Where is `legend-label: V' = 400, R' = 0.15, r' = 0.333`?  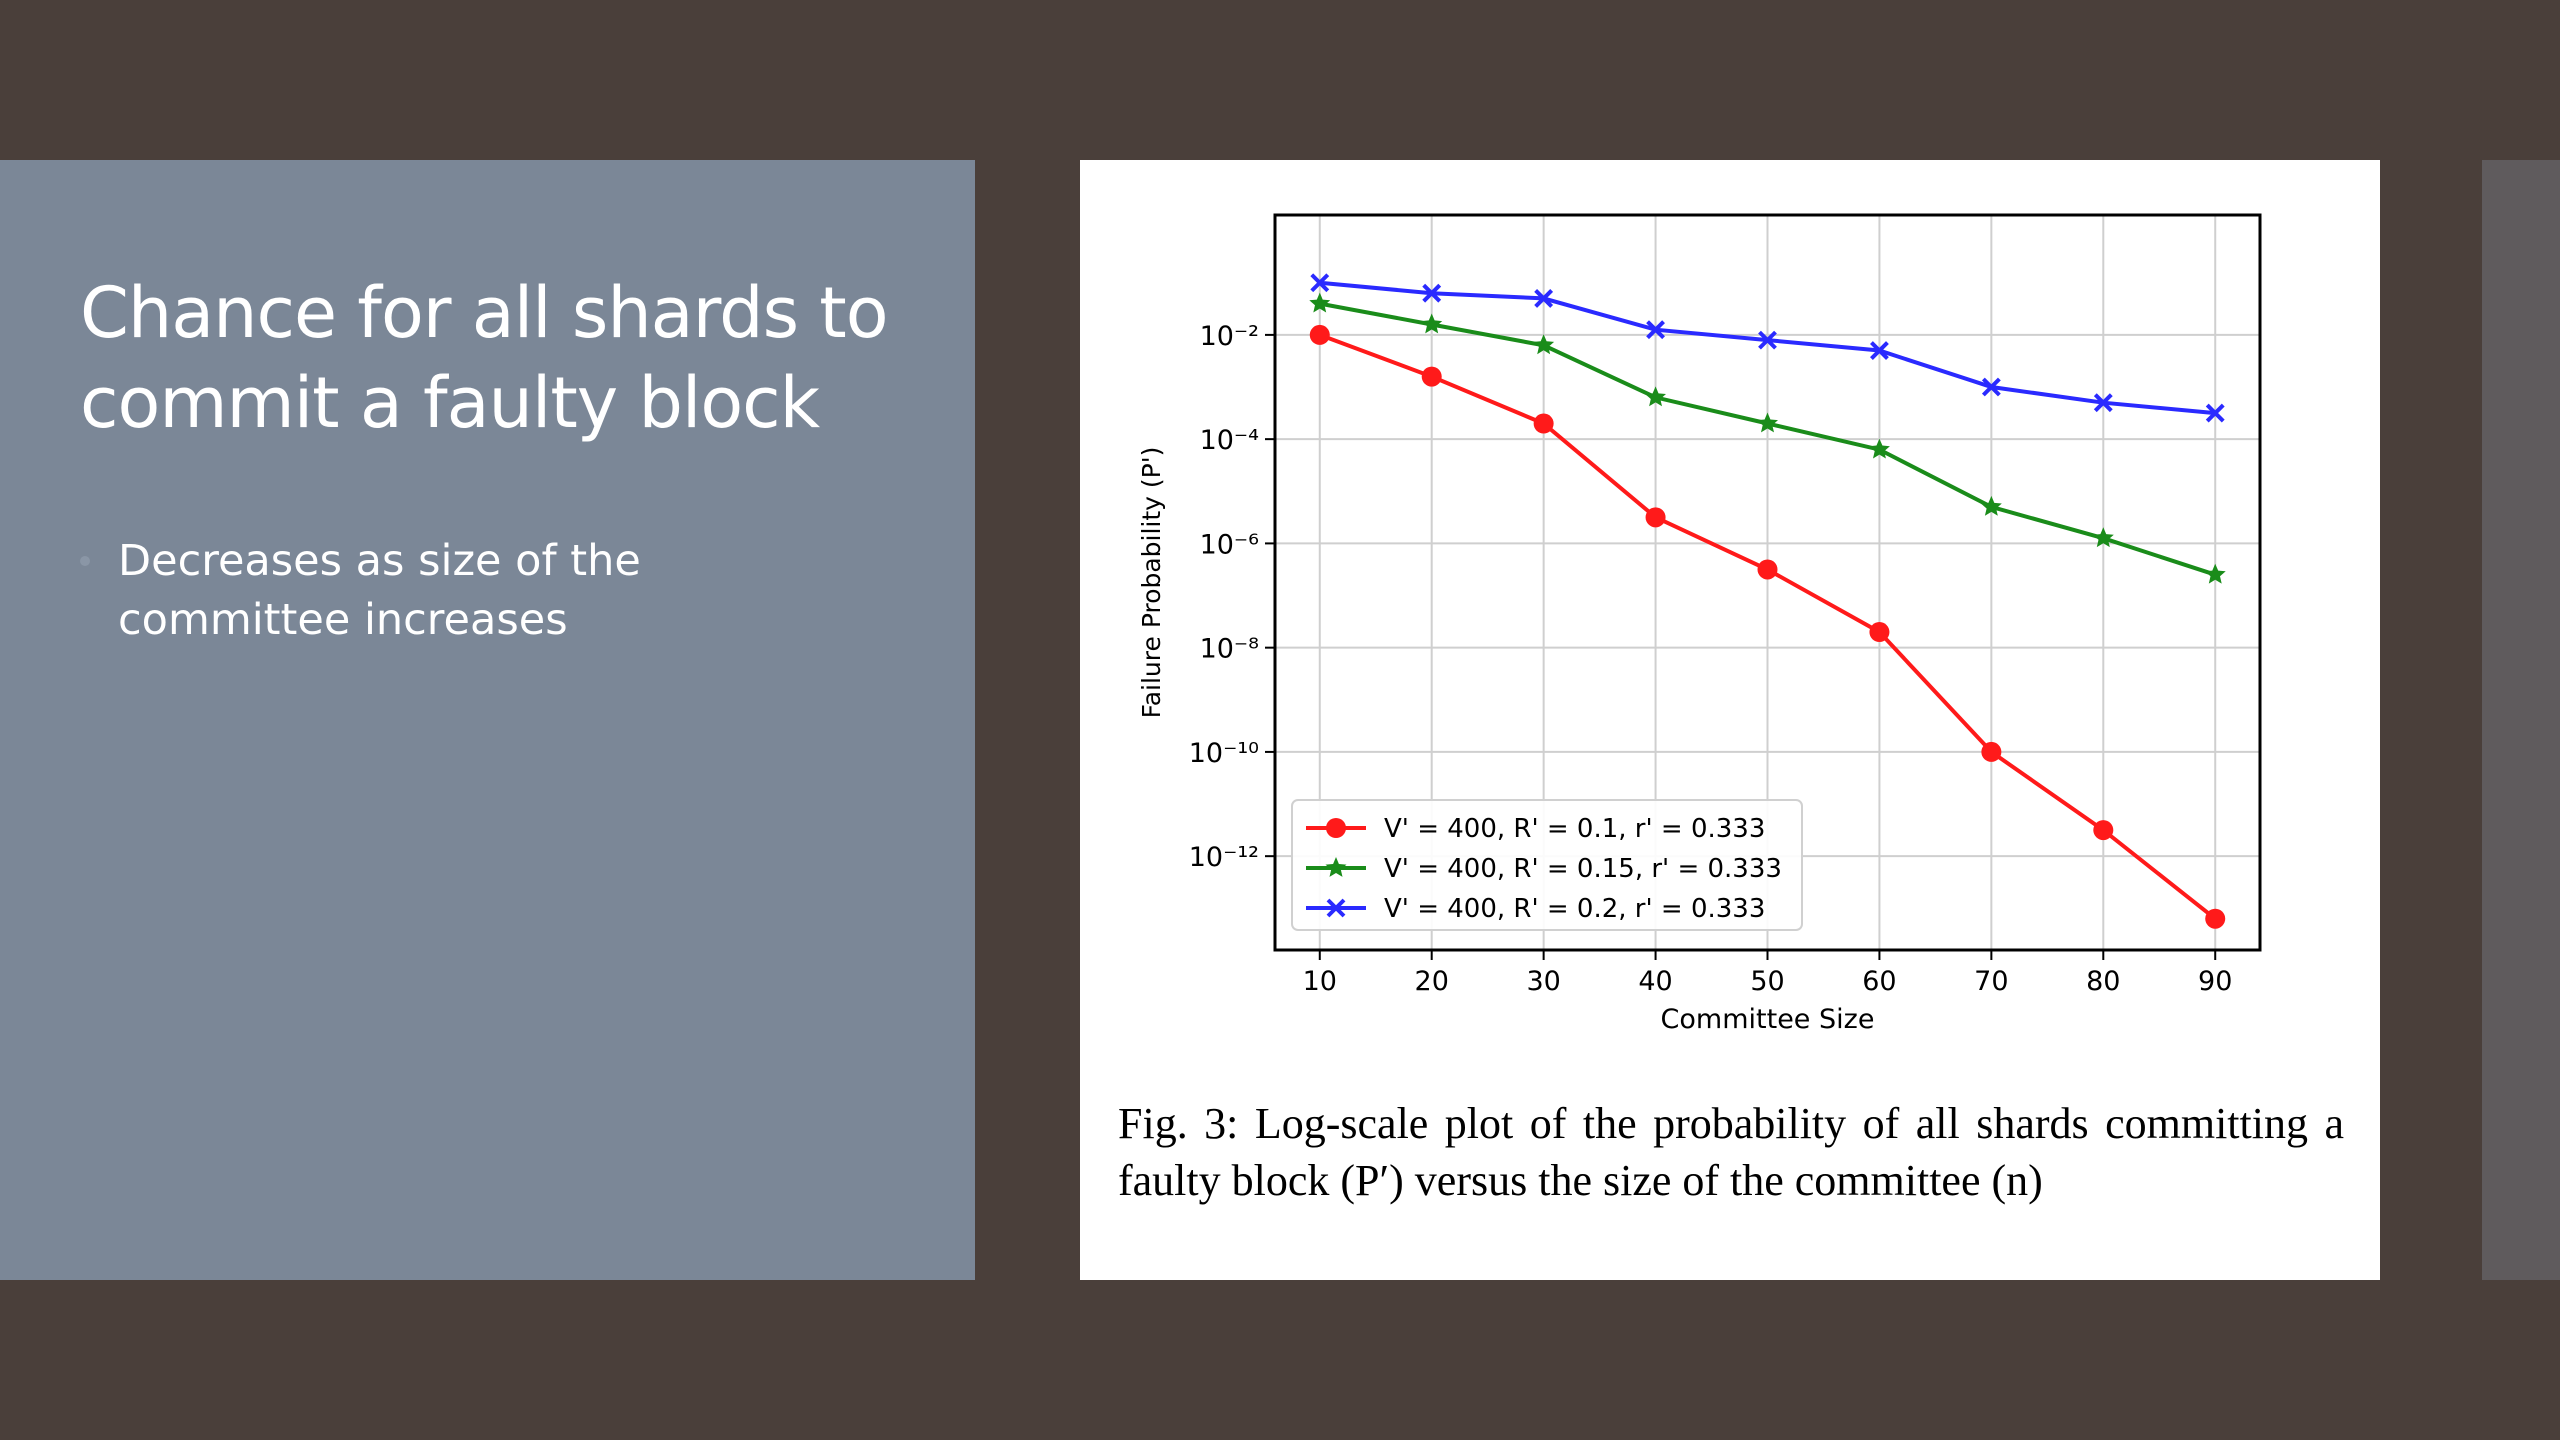 legend-label: V' = 400, R' = 0.15, r' = 0.333 is located at coordinates (1583, 869).